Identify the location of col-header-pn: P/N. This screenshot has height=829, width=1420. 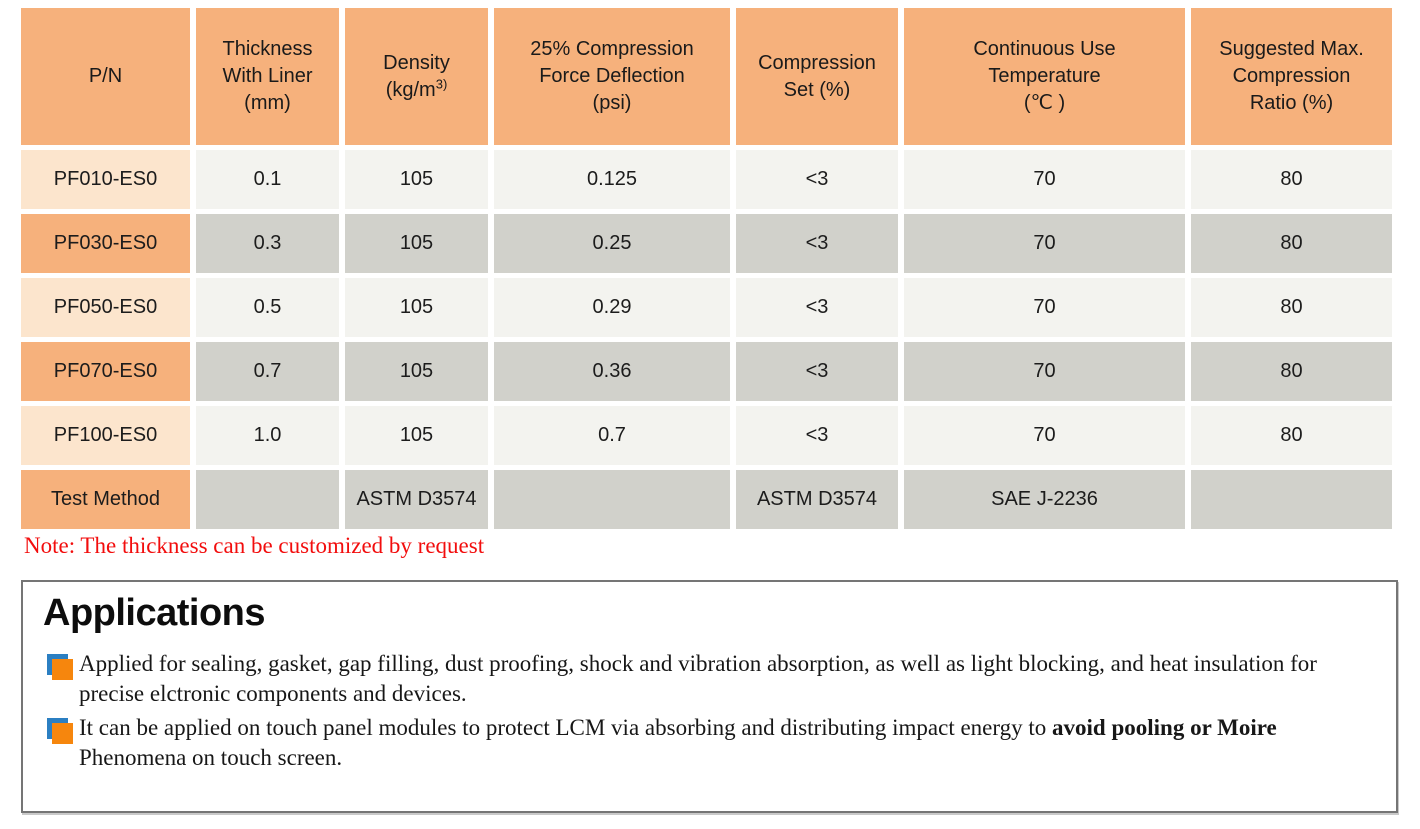
(105, 76).